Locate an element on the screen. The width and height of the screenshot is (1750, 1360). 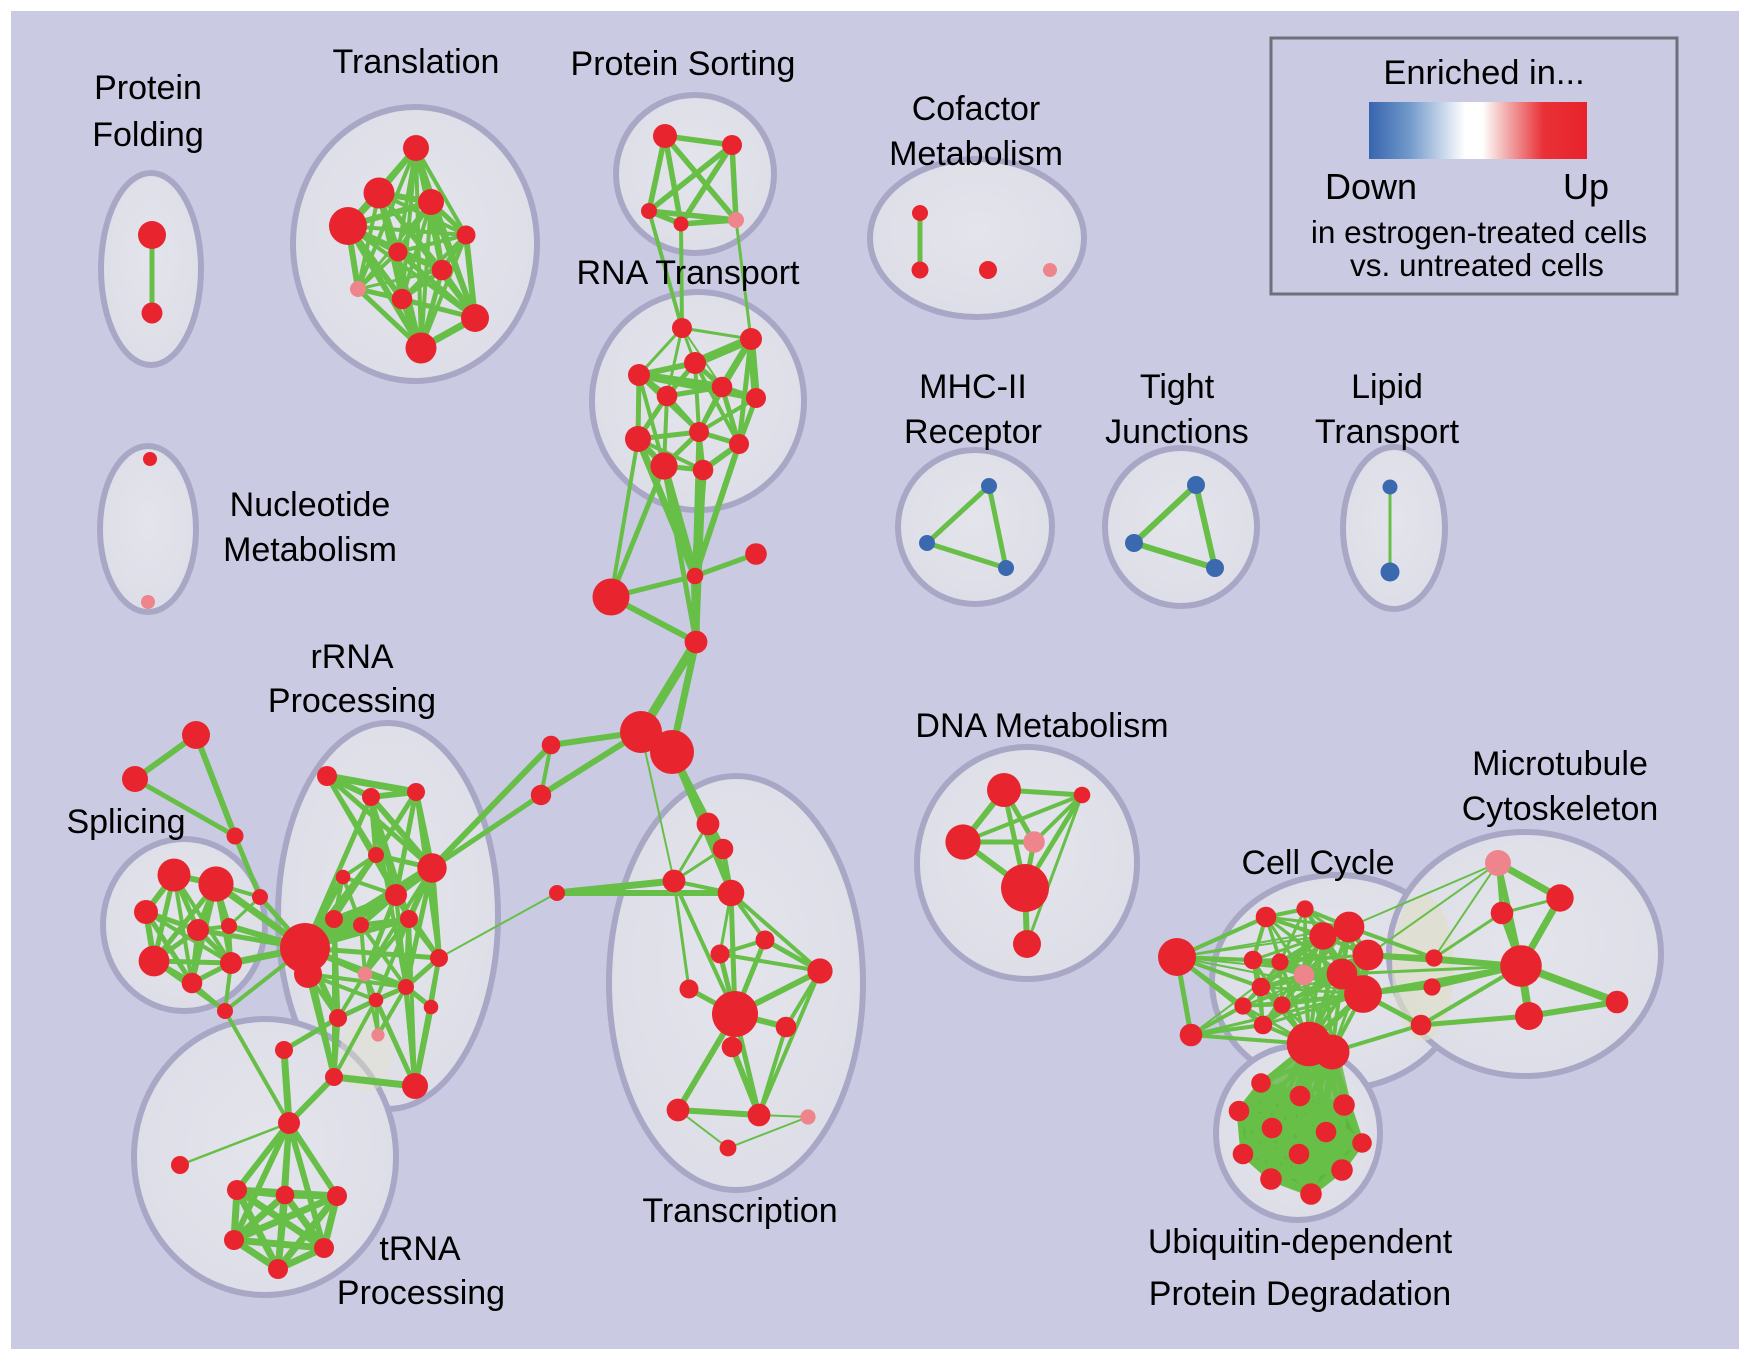
svg-text: Protein is located at coordinates (148, 88).